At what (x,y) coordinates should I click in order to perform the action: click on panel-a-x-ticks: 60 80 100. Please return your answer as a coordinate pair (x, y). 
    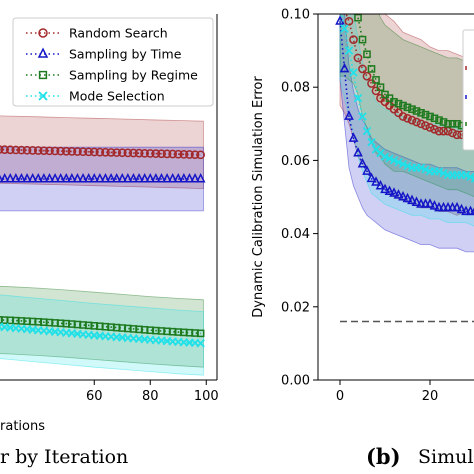
    Looking at the image, I should click on (152, 392).